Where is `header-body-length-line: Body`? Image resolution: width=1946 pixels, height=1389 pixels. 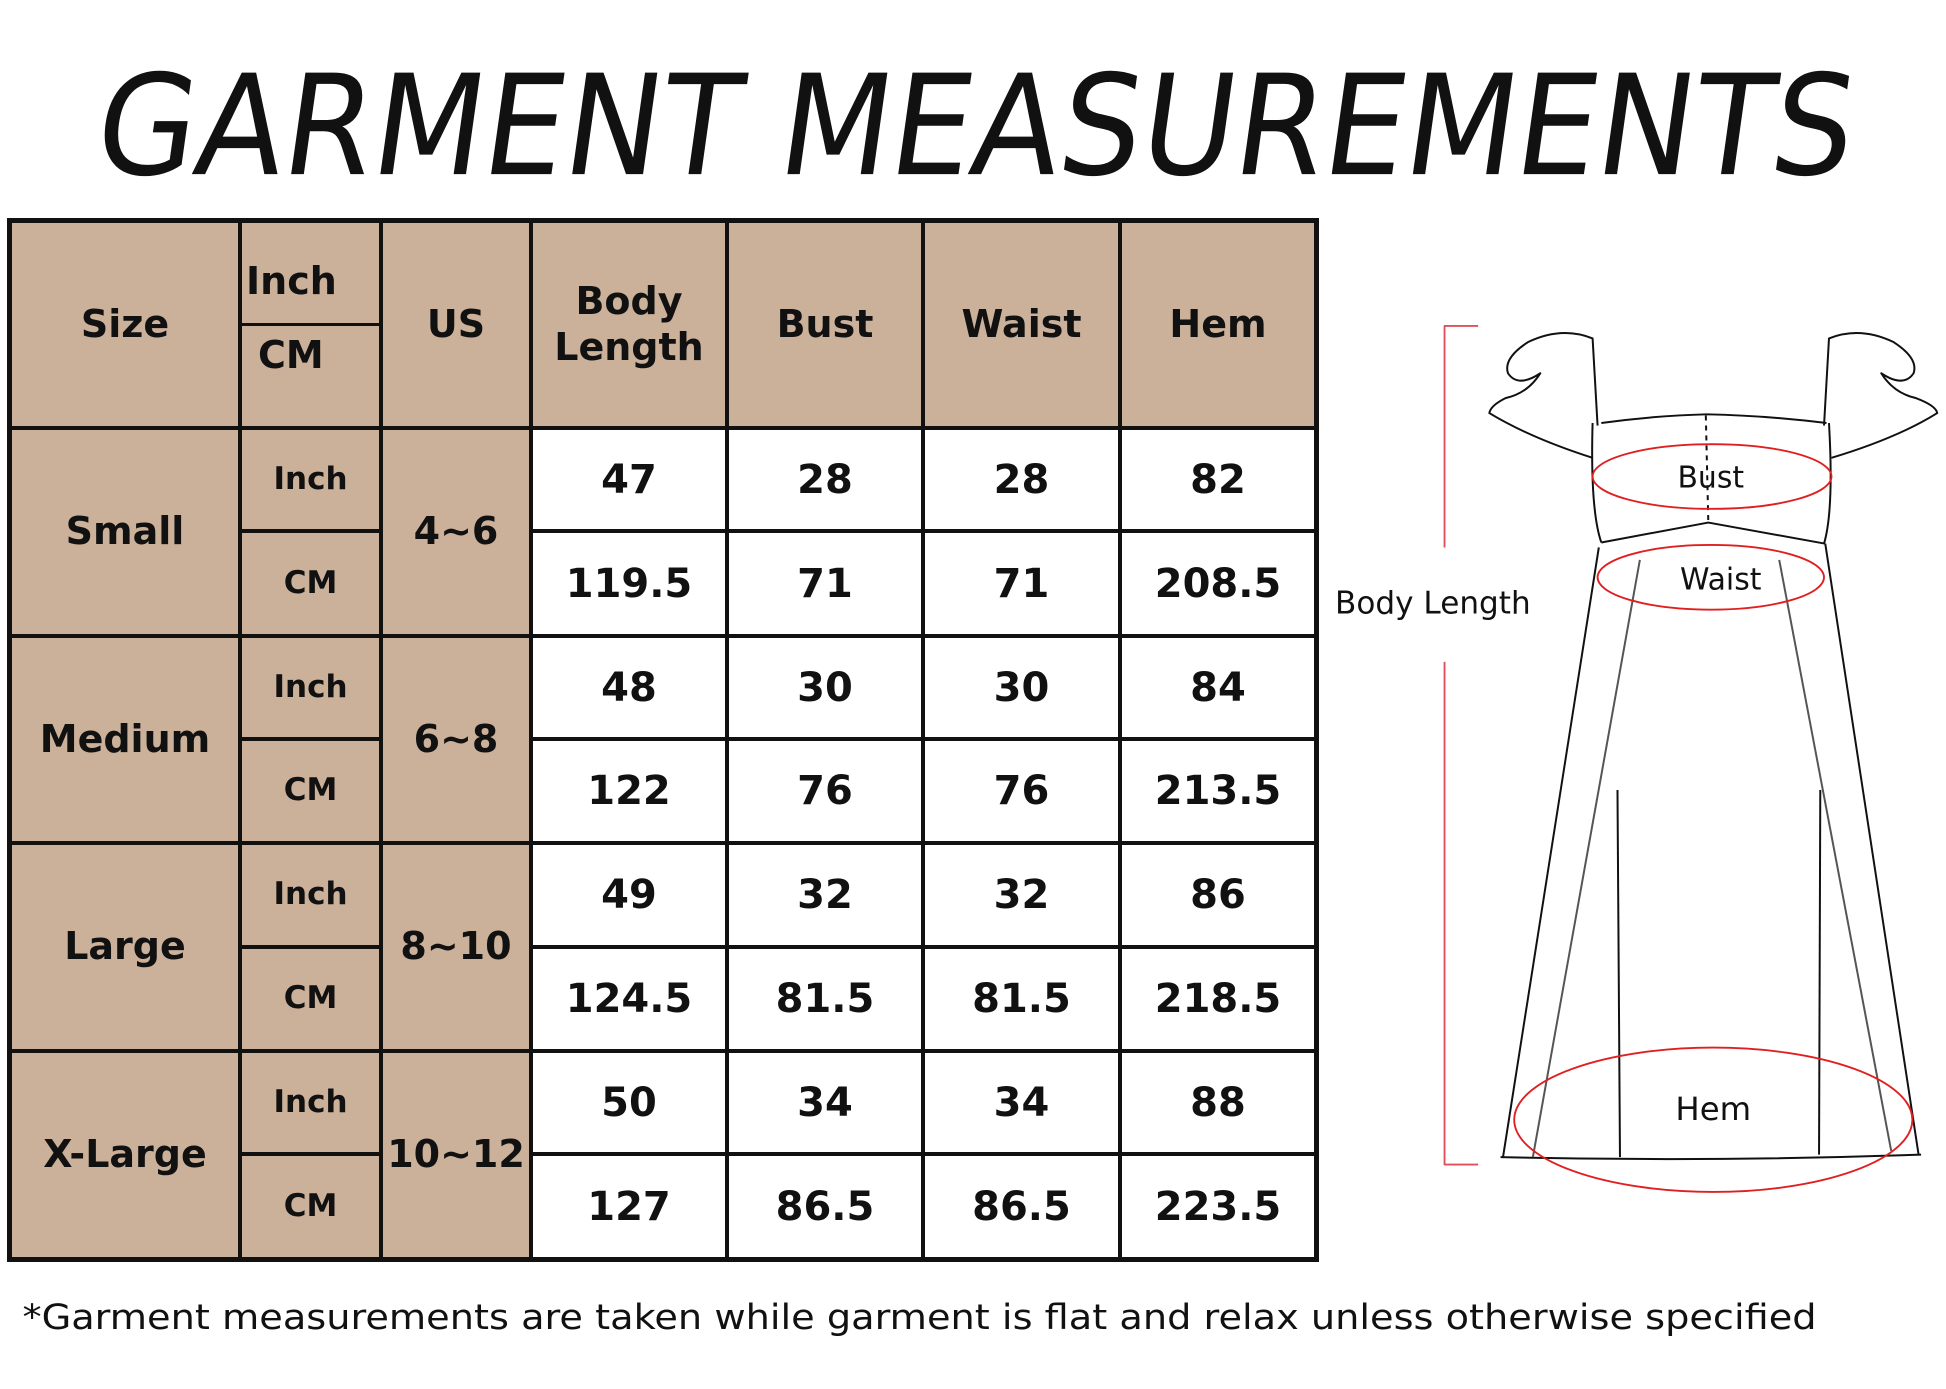
header-body-length-line: Body is located at coordinates (629, 300).